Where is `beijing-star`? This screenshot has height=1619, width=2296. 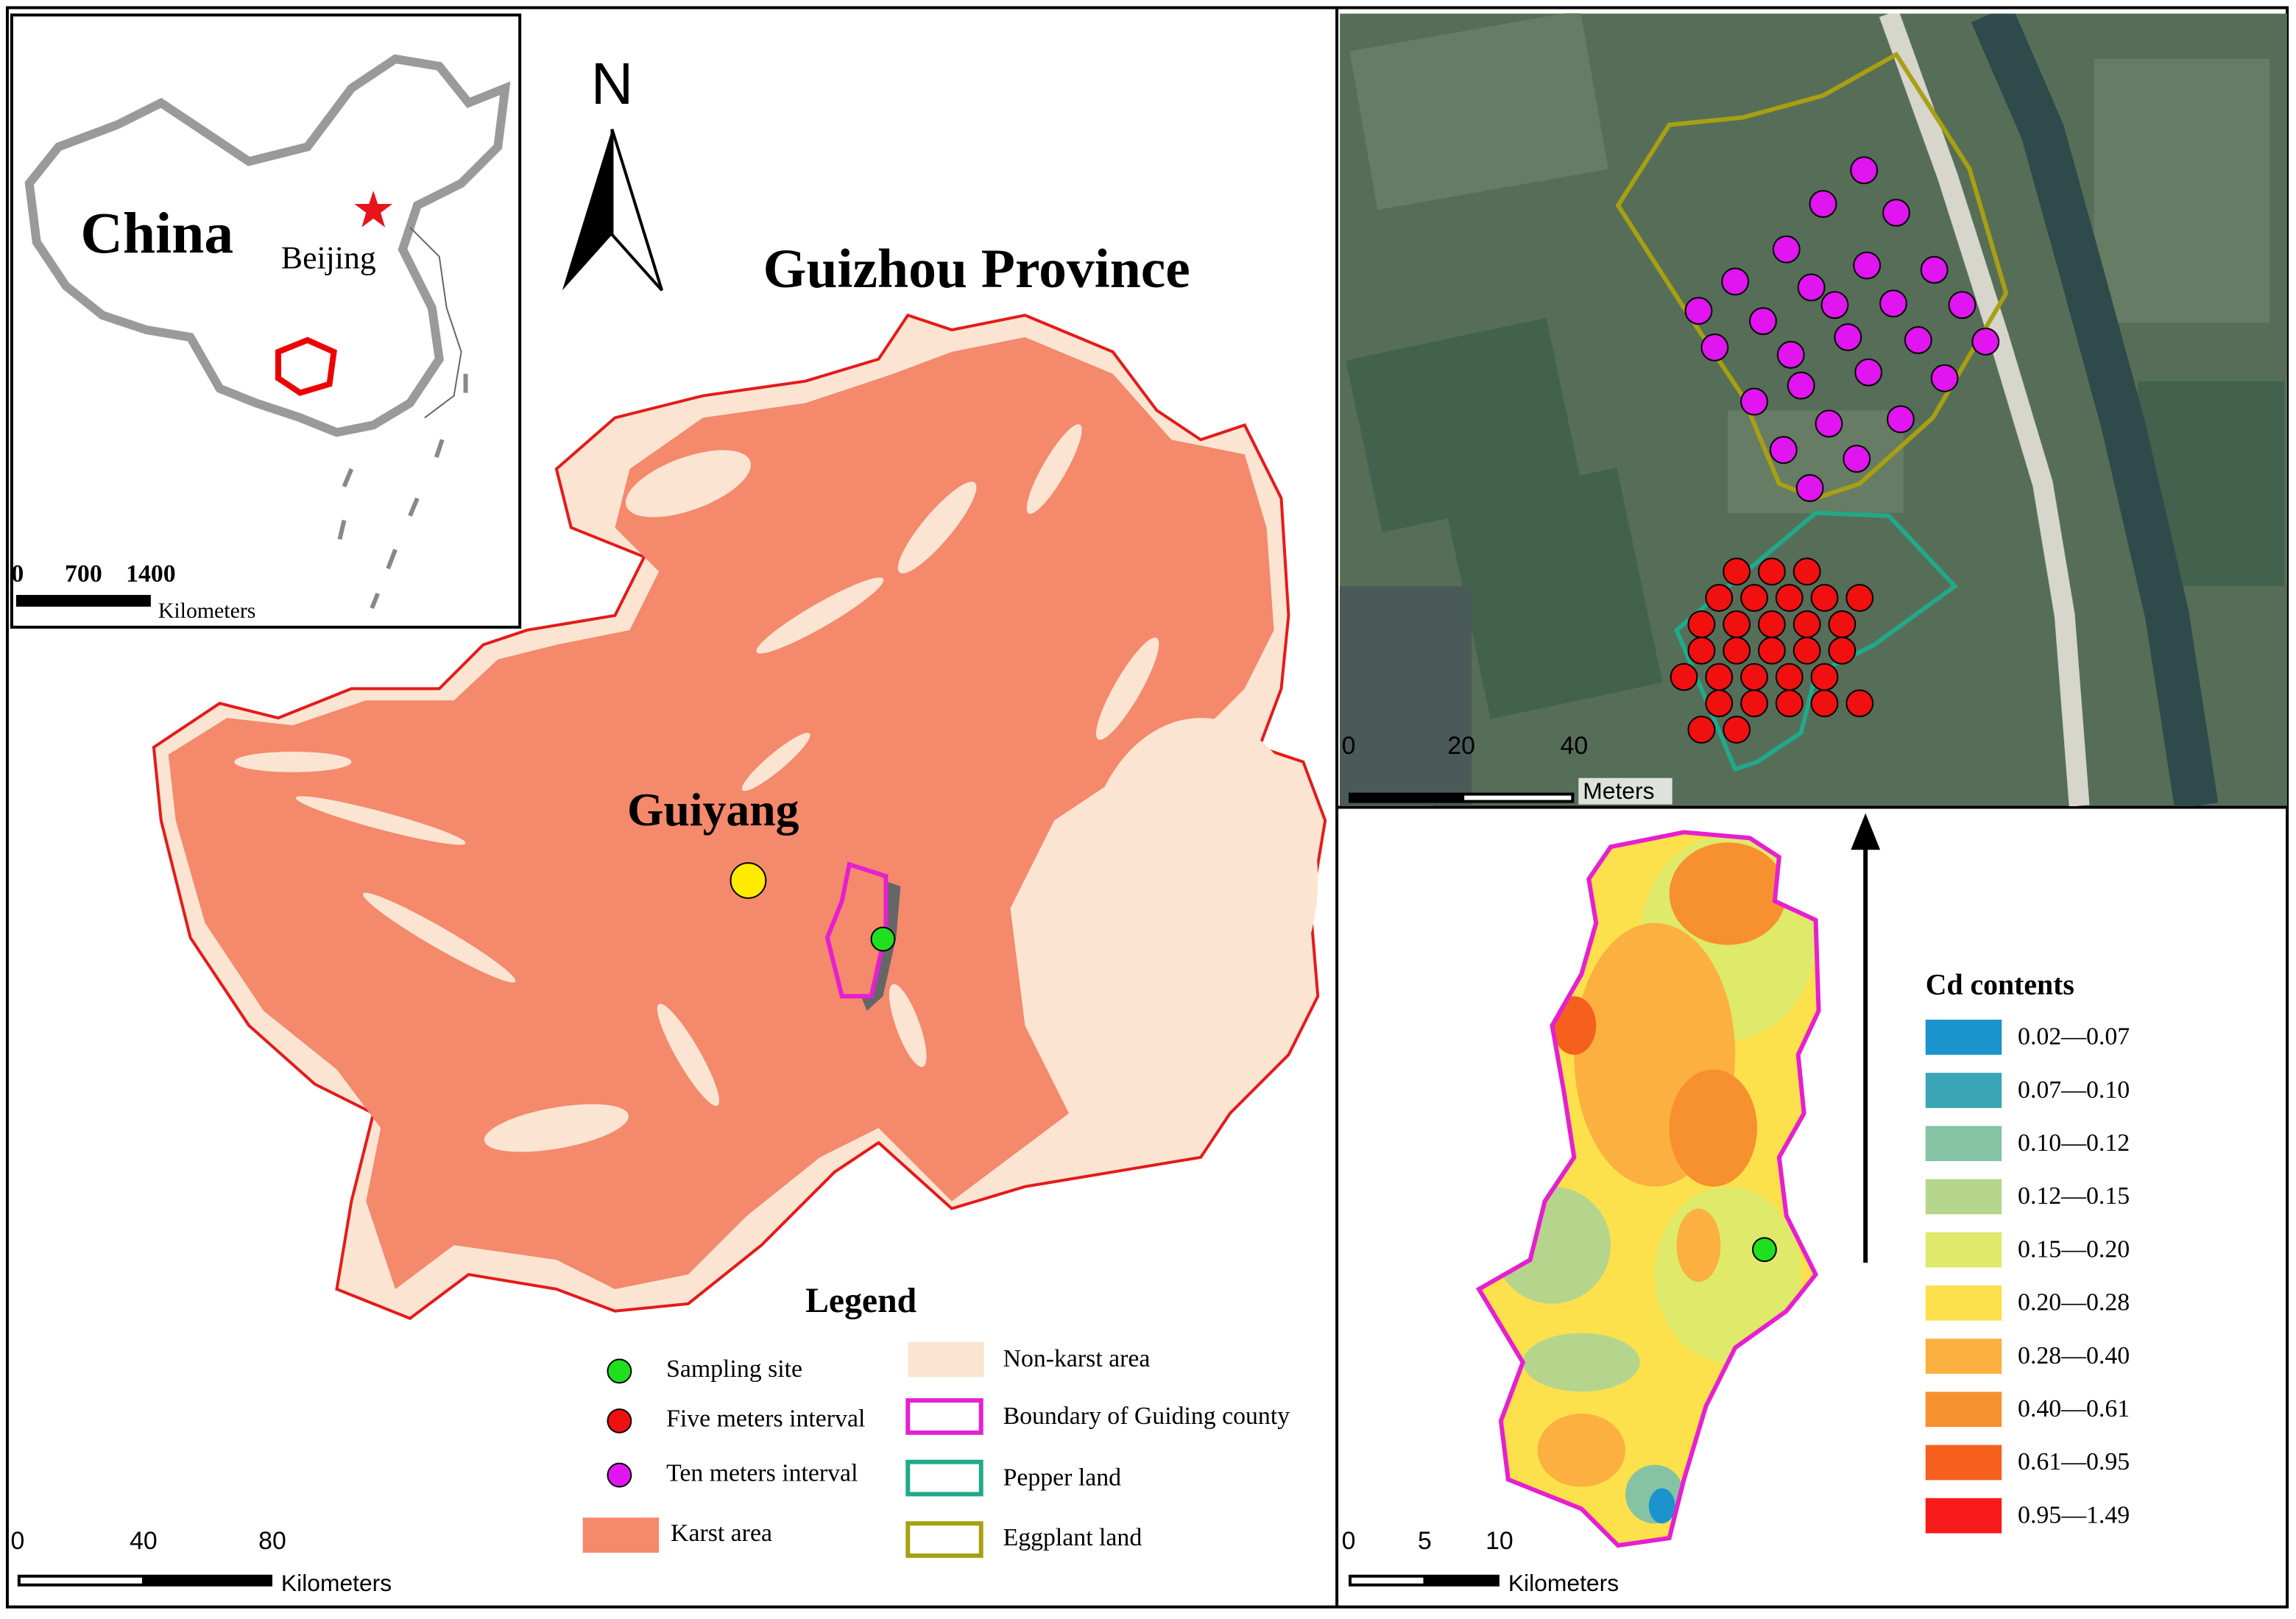
beijing-star is located at coordinates (374, 209).